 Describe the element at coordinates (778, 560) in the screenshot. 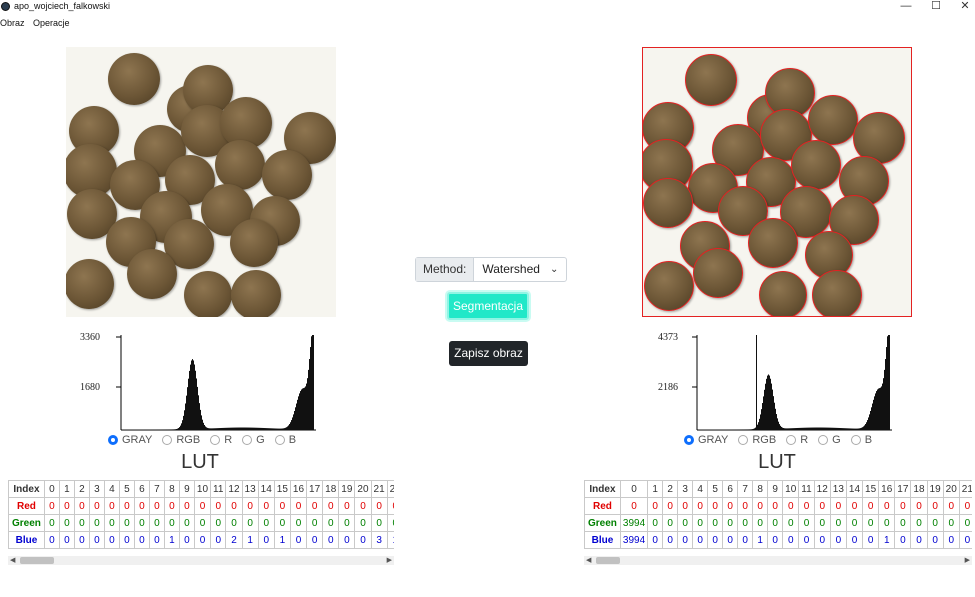

I see `right-lut-scrollbar: ◀ ▶` at that location.